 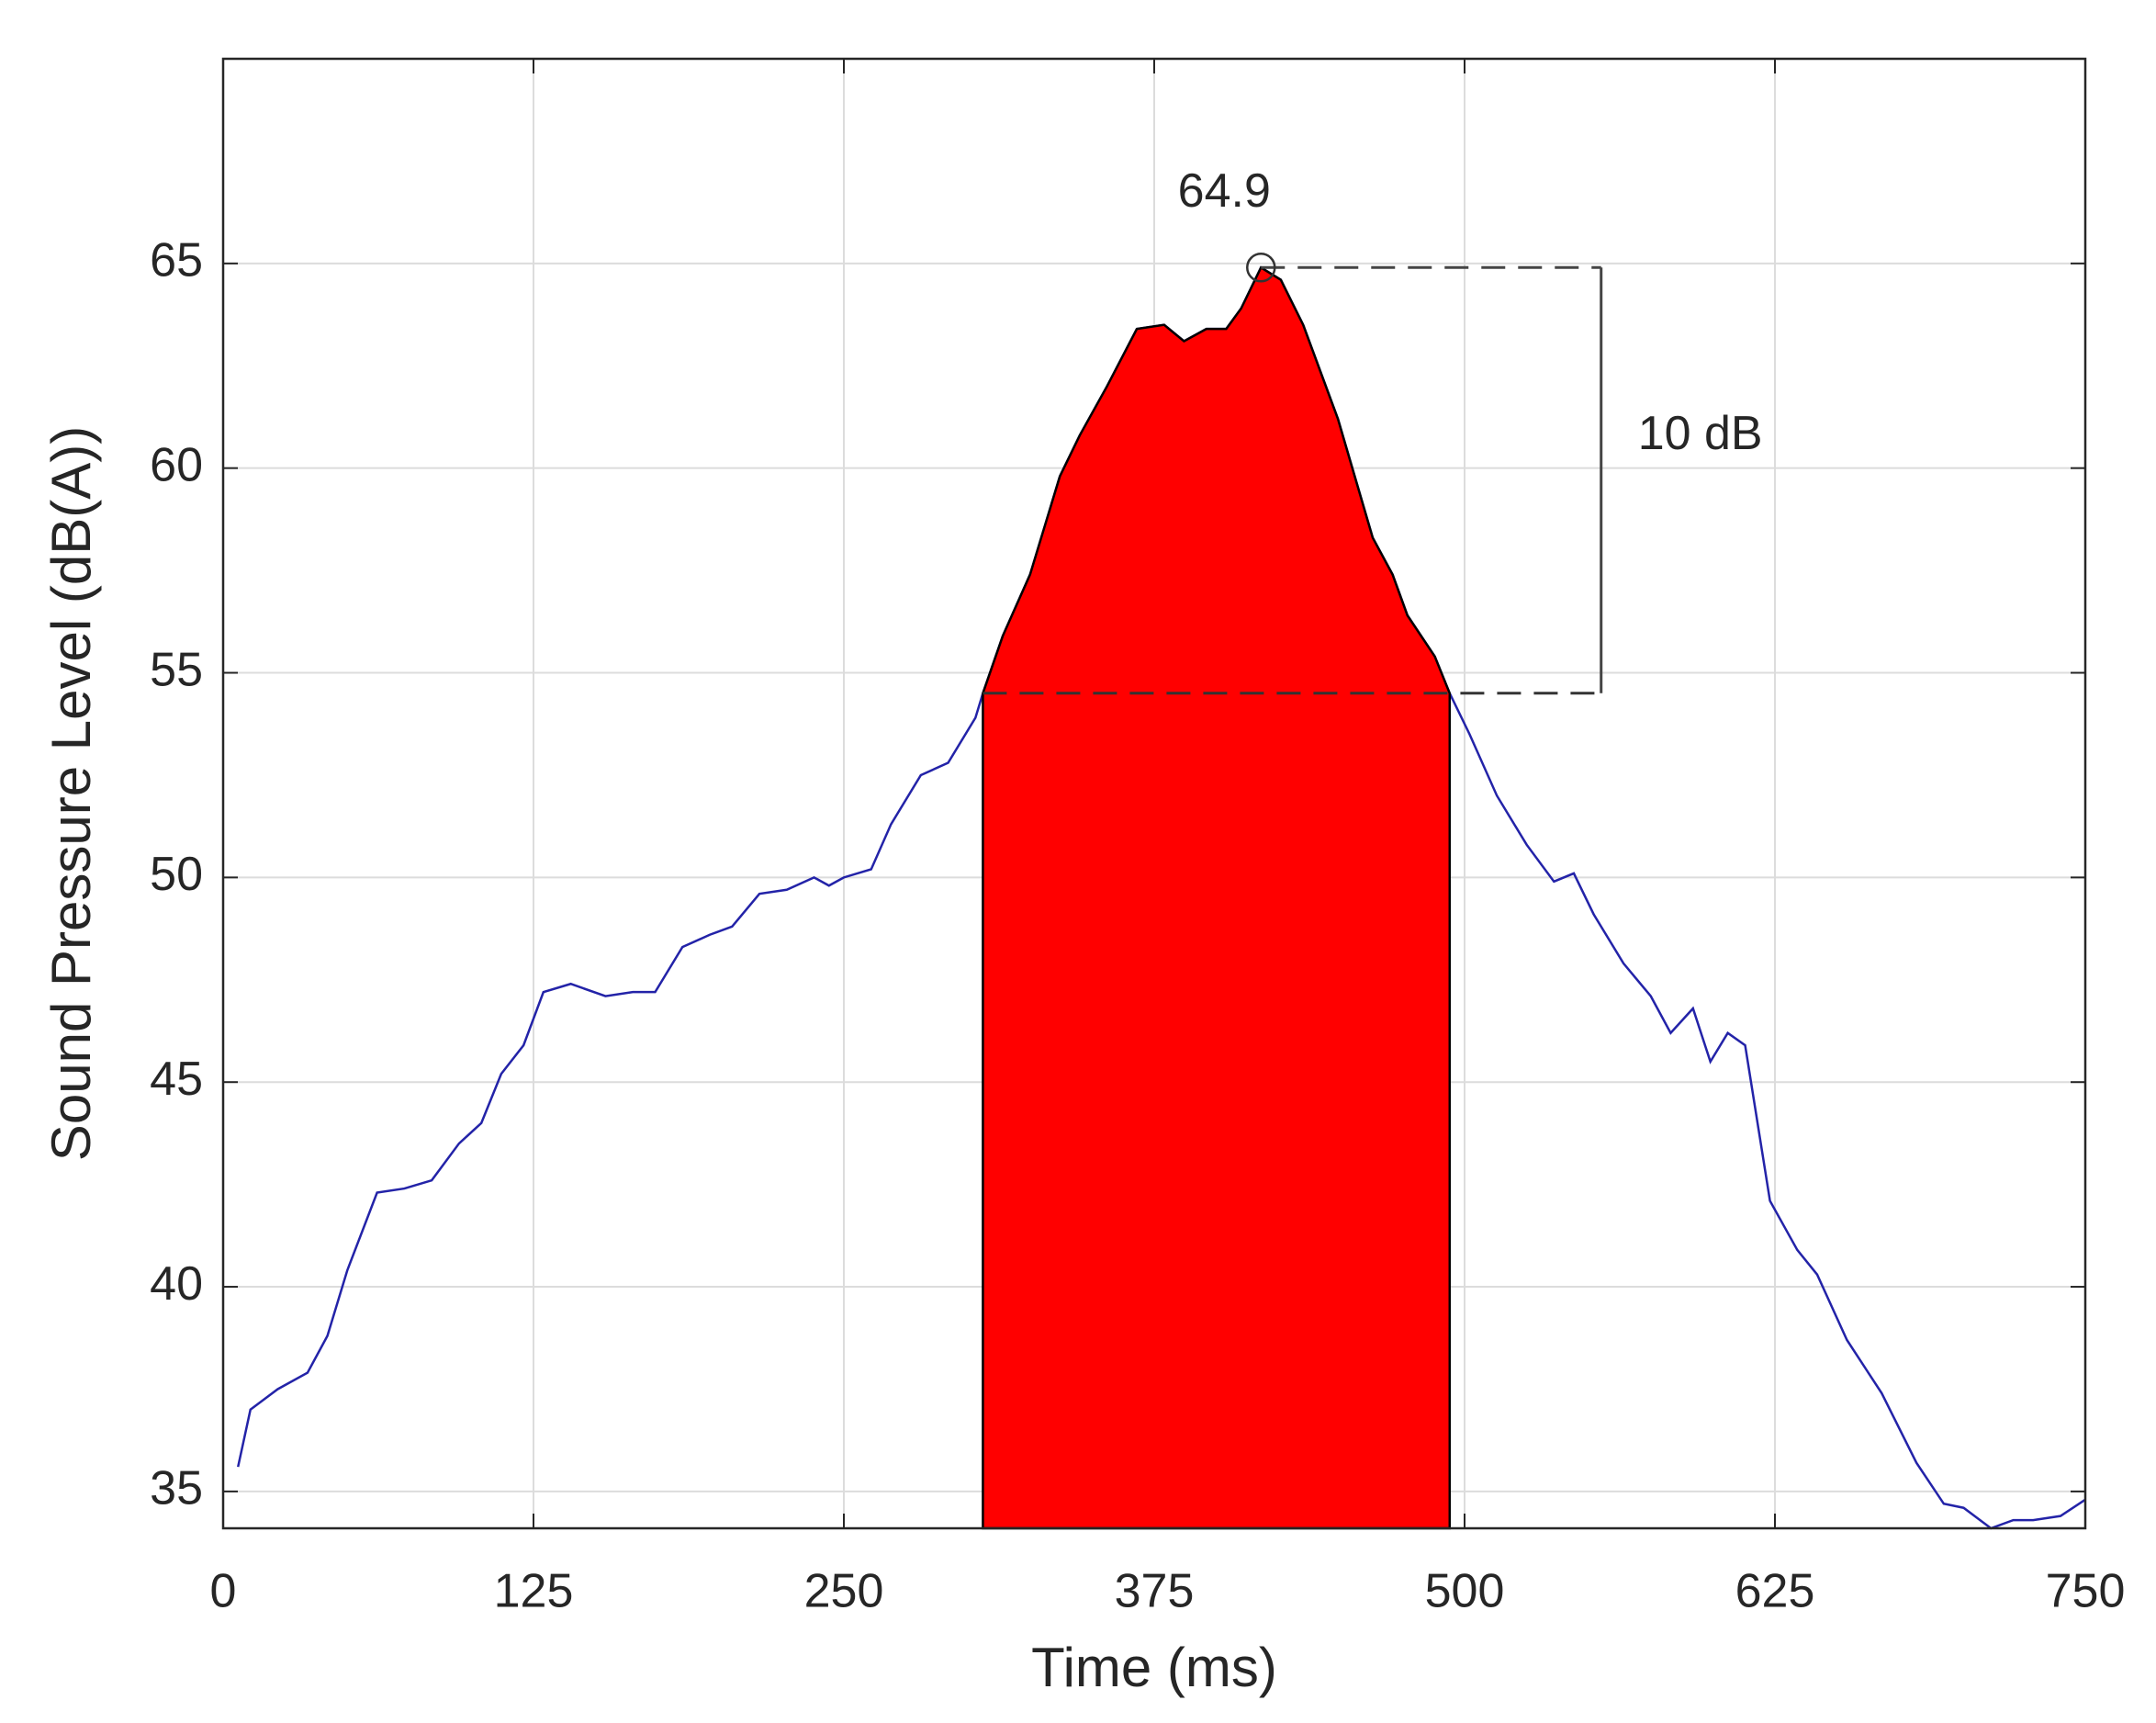 I want to click on x-tick-label: 625, so click(x=1775, y=1591).